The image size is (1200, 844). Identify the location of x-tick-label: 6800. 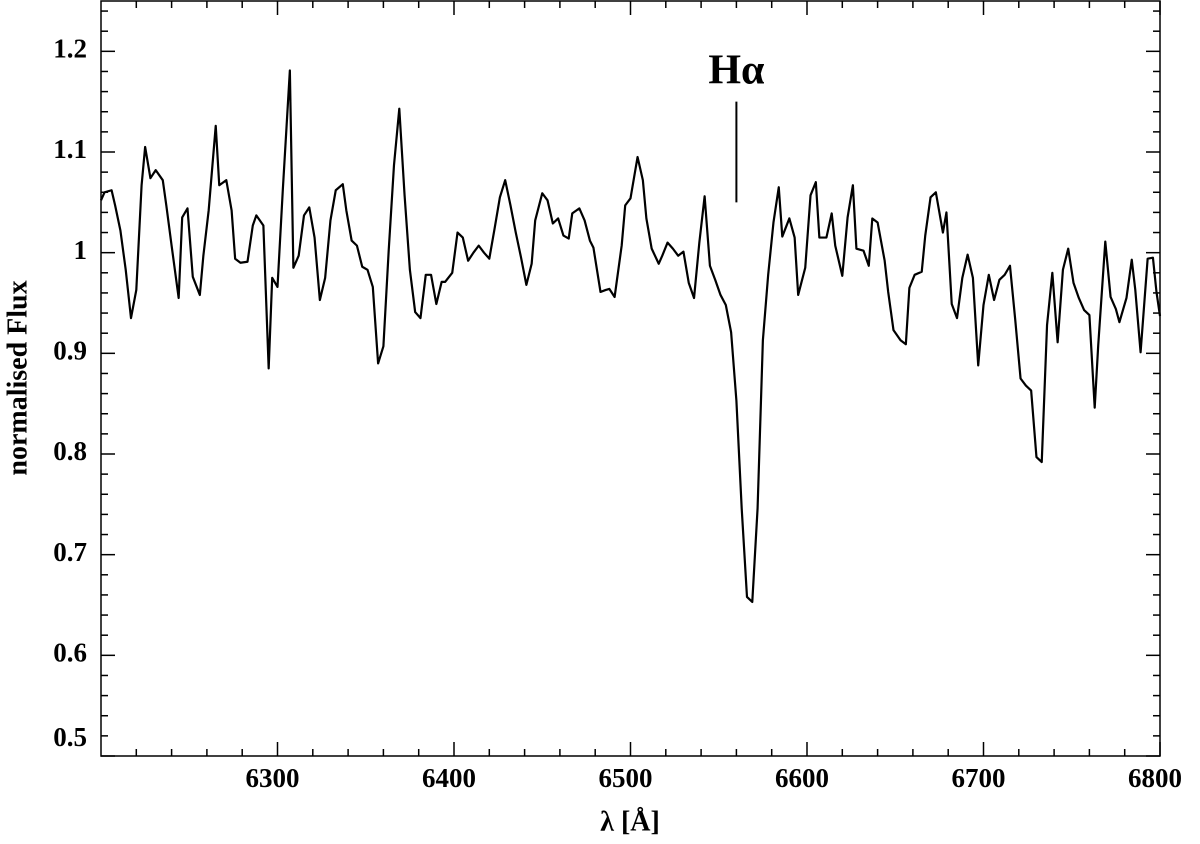
(1155, 778).